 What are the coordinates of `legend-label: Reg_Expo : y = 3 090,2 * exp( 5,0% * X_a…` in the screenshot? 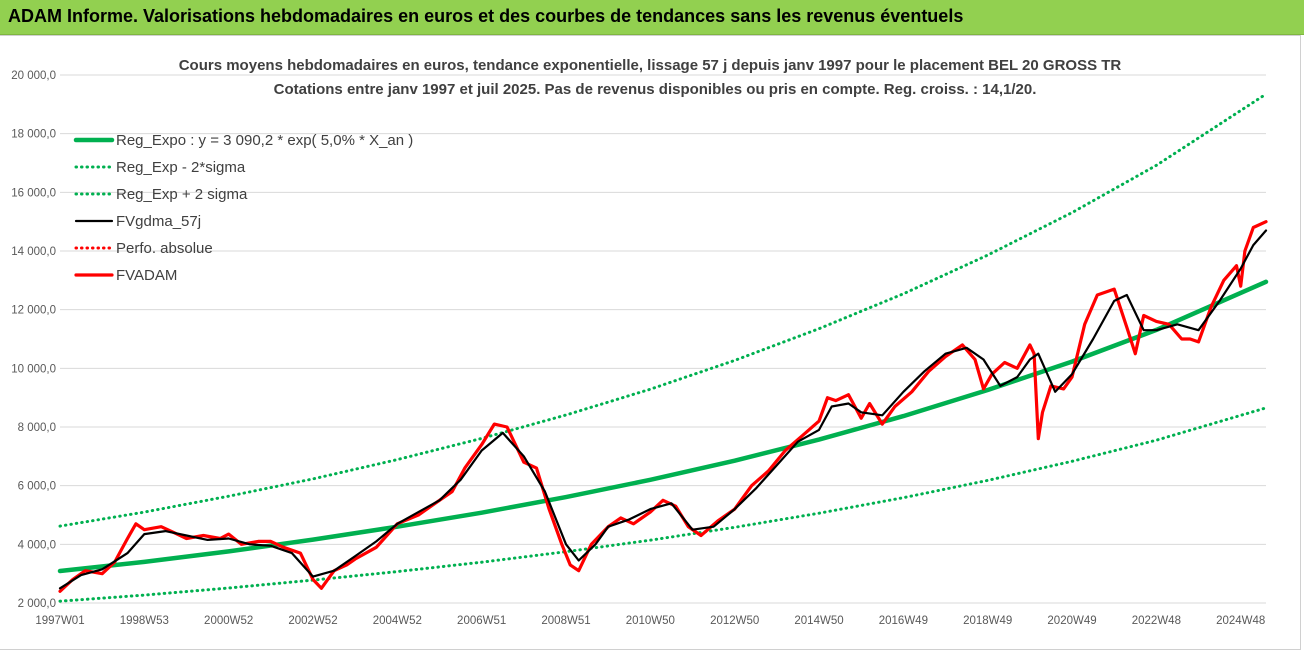 It's located at (264, 140).